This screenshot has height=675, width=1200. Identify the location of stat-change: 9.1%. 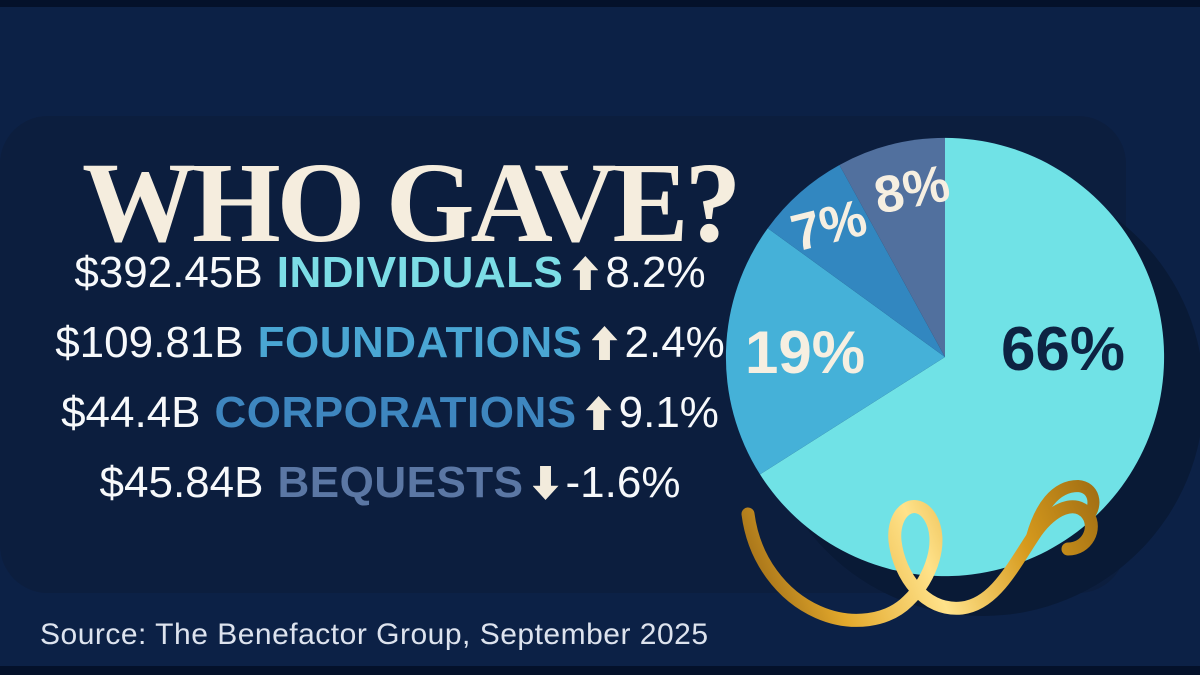
(668, 412).